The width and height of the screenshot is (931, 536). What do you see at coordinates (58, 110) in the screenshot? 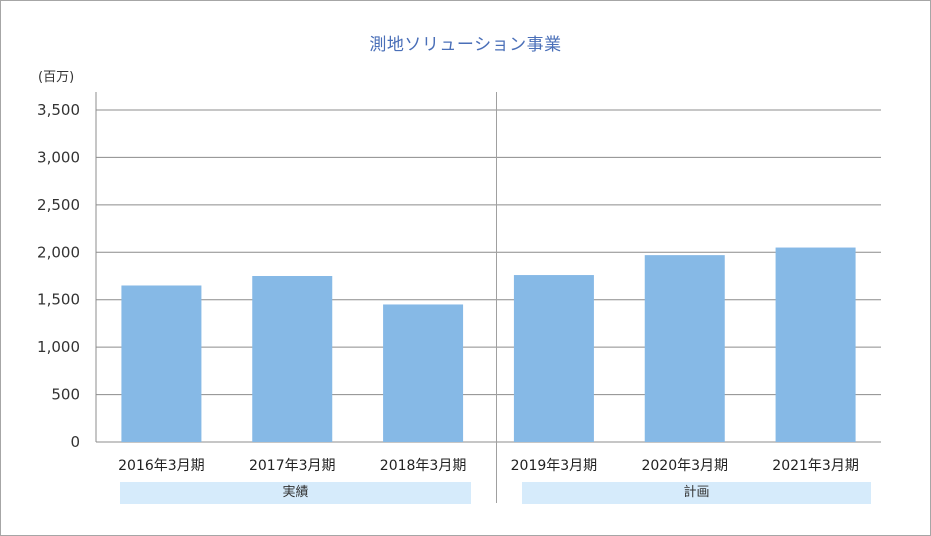
I see `y-tick-label: 3,500` at bounding box center [58, 110].